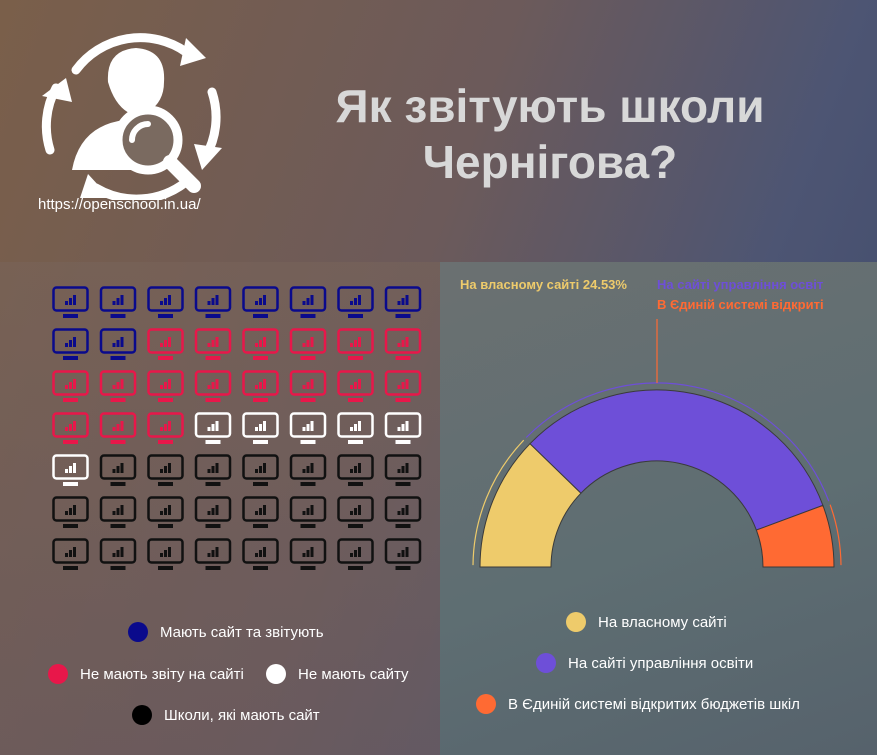 The image size is (877, 755). I want to click on legend-label: Школи, які мають сайт, so click(242, 715).